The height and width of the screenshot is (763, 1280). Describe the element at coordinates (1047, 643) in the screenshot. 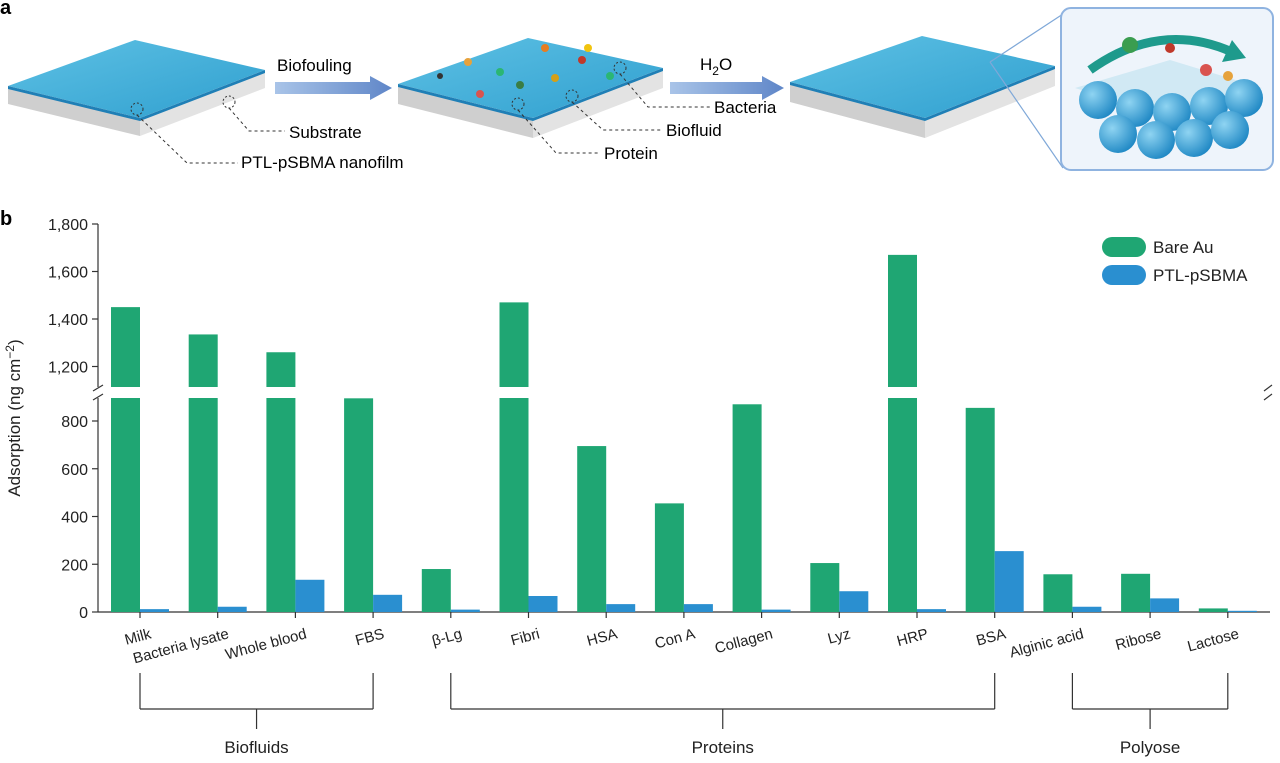

I see `x-tick-label: Alginic acid` at that location.